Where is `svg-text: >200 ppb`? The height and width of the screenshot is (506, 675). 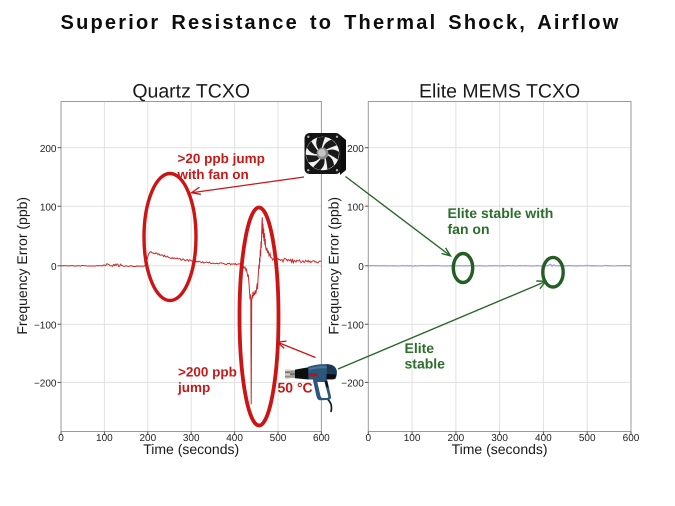 svg-text: >200 ppb is located at coordinates (207, 372).